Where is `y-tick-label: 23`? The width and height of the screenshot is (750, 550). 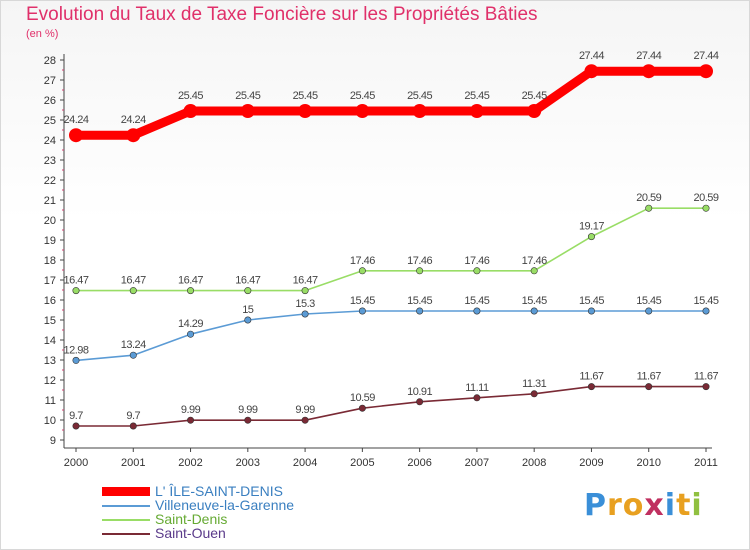 y-tick-label: 23 is located at coordinates (50, 161).